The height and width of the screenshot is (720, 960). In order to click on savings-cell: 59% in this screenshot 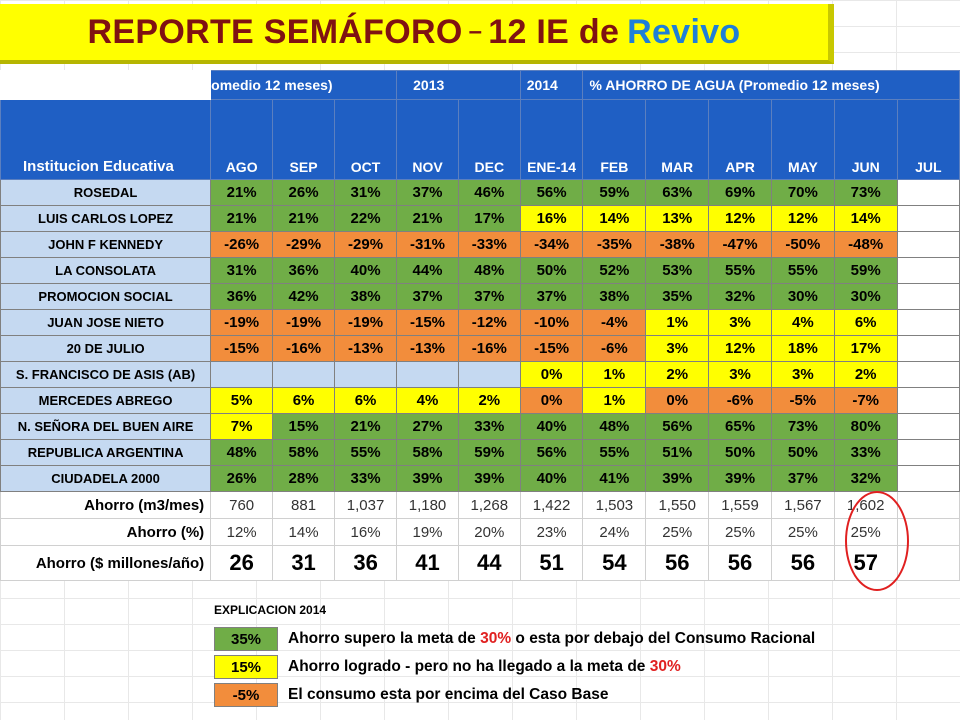, I will do `click(614, 192)`.